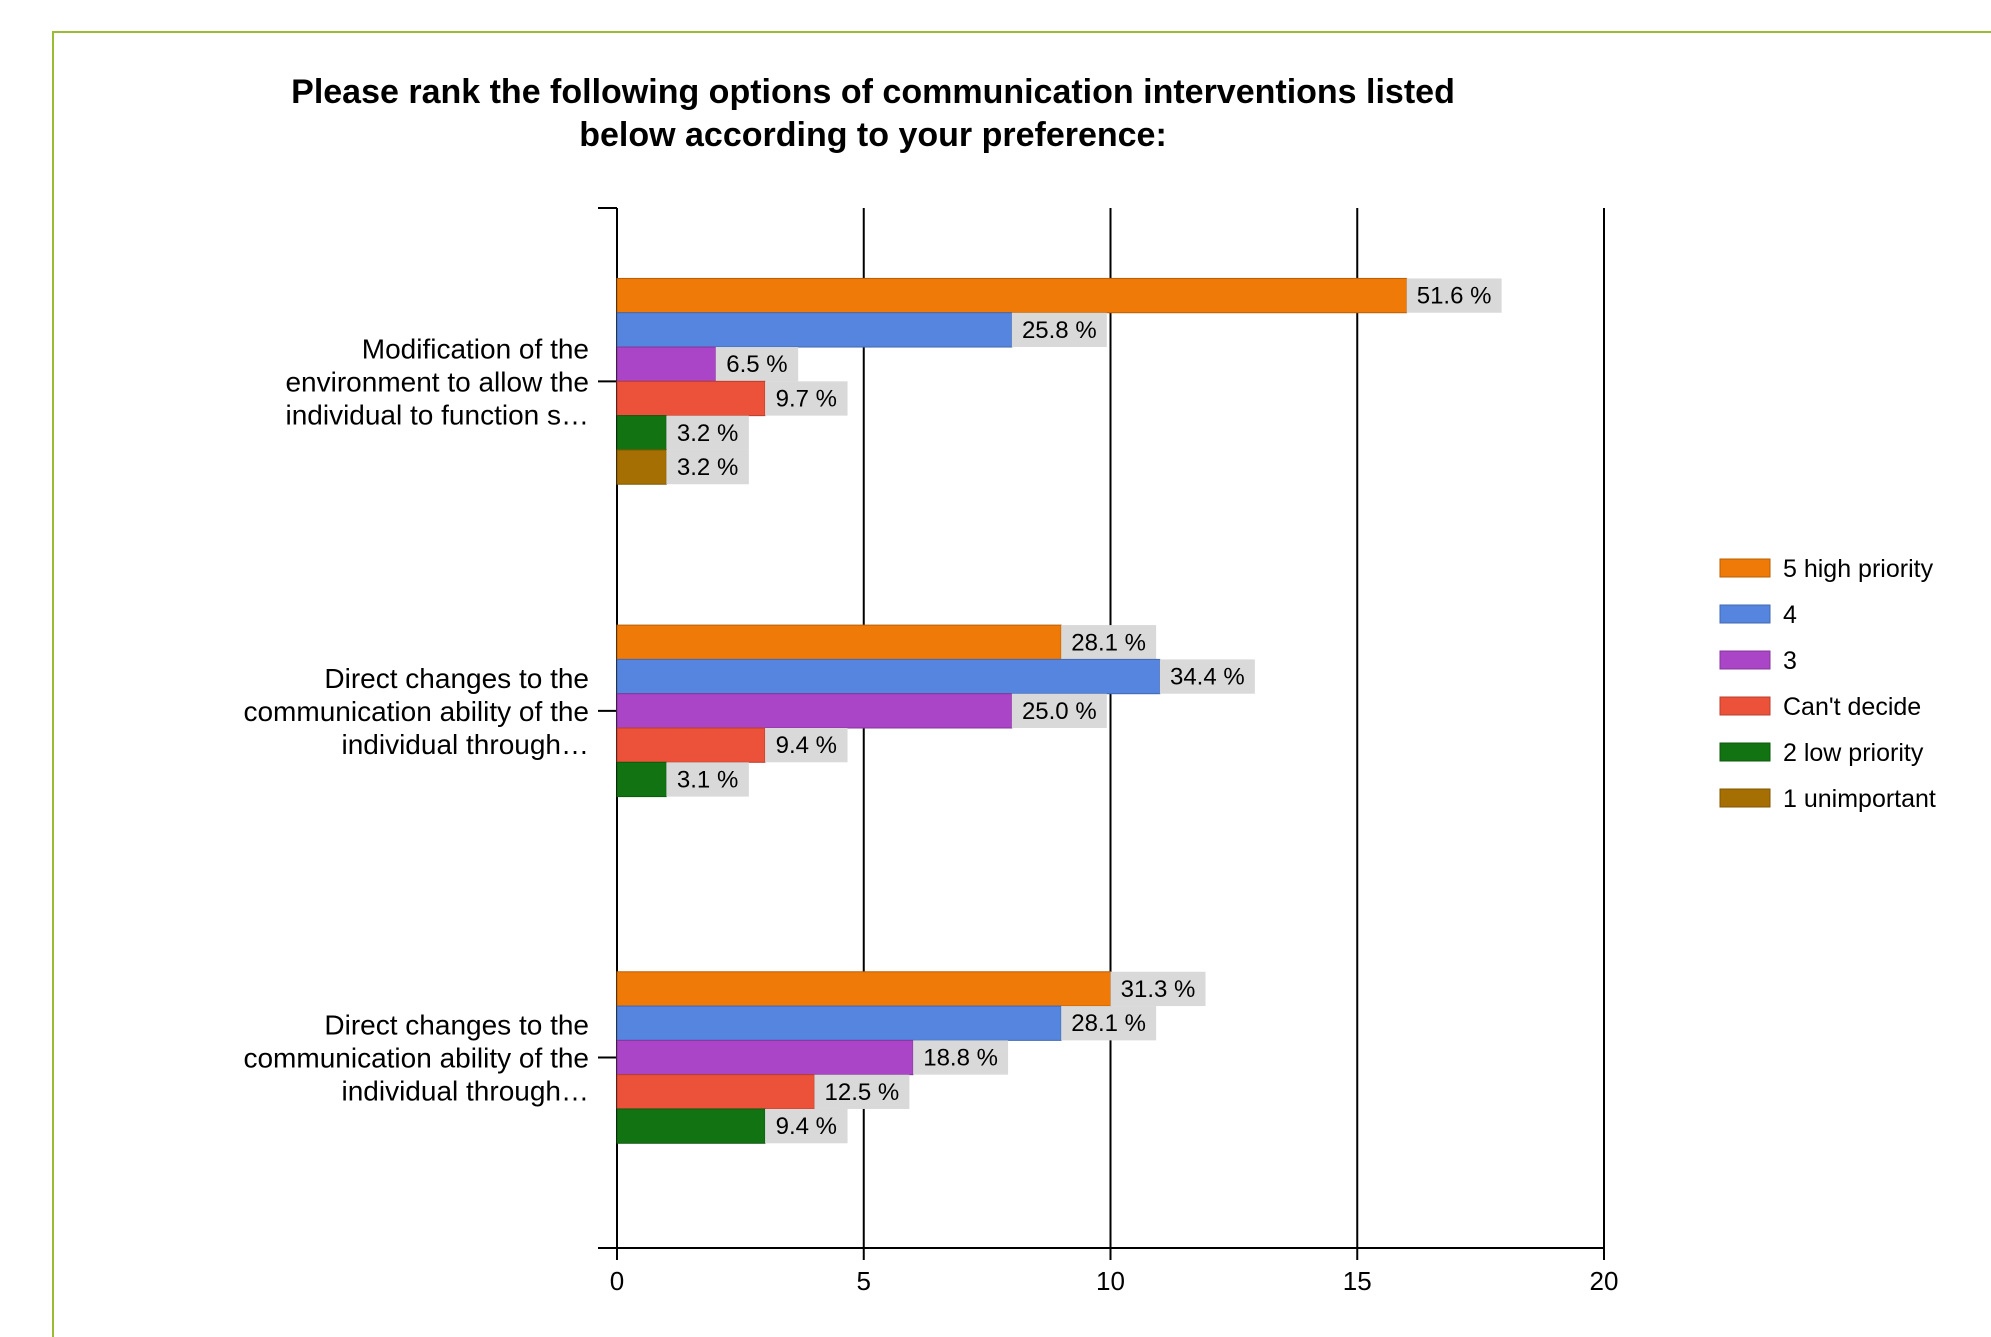 Image resolution: width=1991 pixels, height=1337 pixels. I want to click on data-label: 3.1 %, so click(707, 779).